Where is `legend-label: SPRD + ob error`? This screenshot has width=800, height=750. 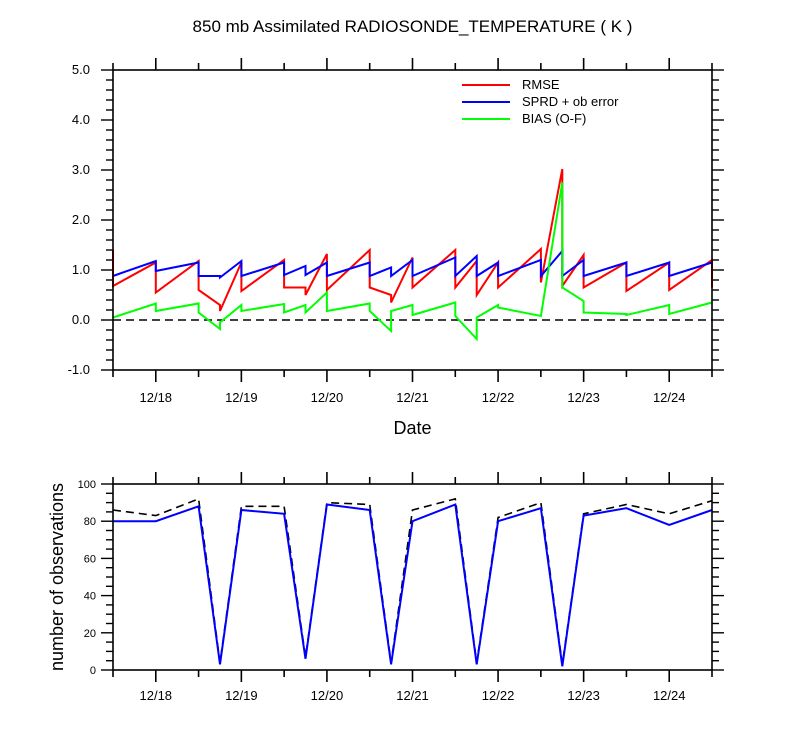 legend-label: SPRD + ob error is located at coordinates (570, 101).